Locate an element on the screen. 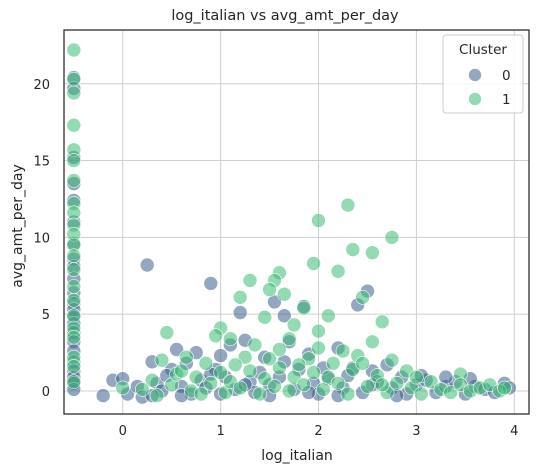 This screenshot has width=539, height=475. y-axis-ticks: 0 5 10 15 20 is located at coordinates (41, 239).